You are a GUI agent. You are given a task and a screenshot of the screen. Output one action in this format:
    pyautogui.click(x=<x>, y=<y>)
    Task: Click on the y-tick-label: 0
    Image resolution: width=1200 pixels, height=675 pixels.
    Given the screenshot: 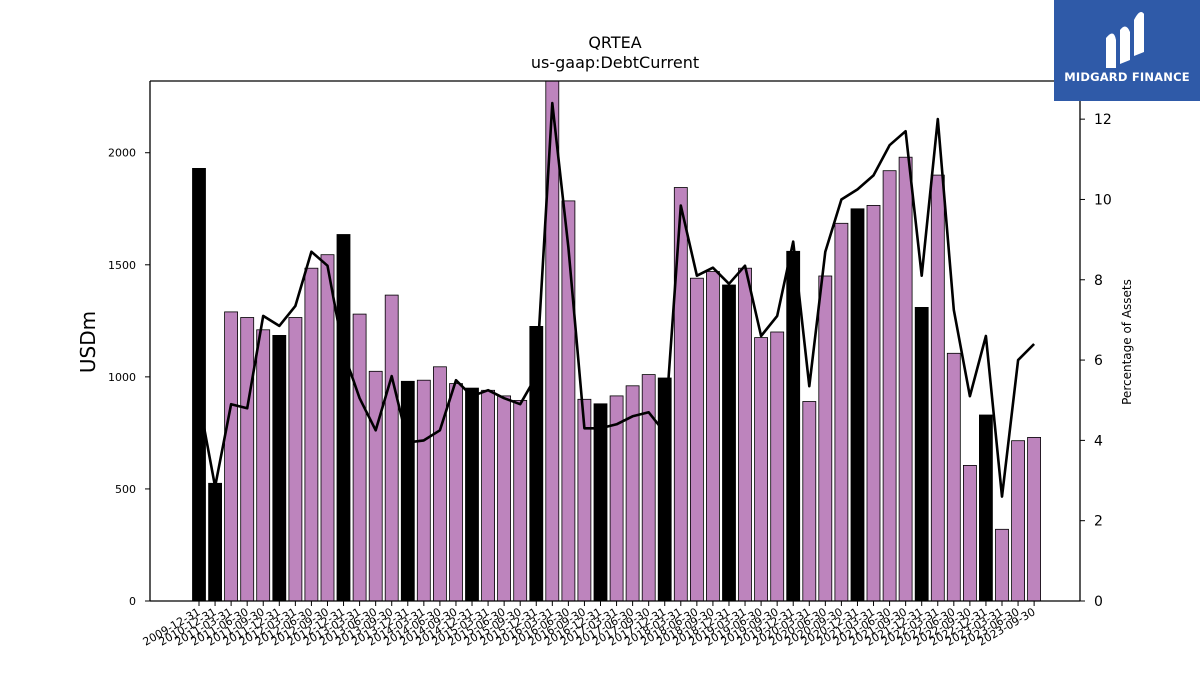 What is the action you would take?
    pyautogui.click(x=132, y=601)
    